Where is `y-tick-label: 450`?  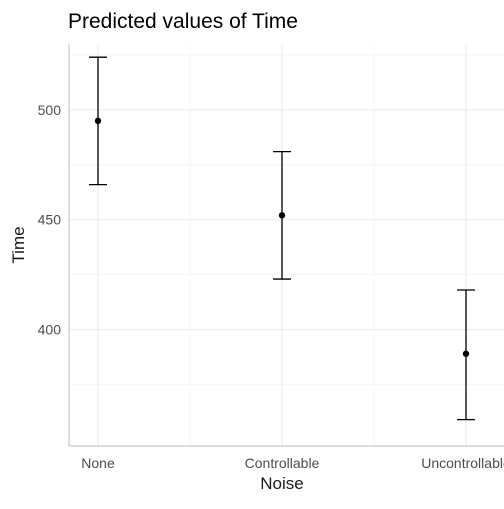 y-tick-label: 450 is located at coordinates (50, 220).